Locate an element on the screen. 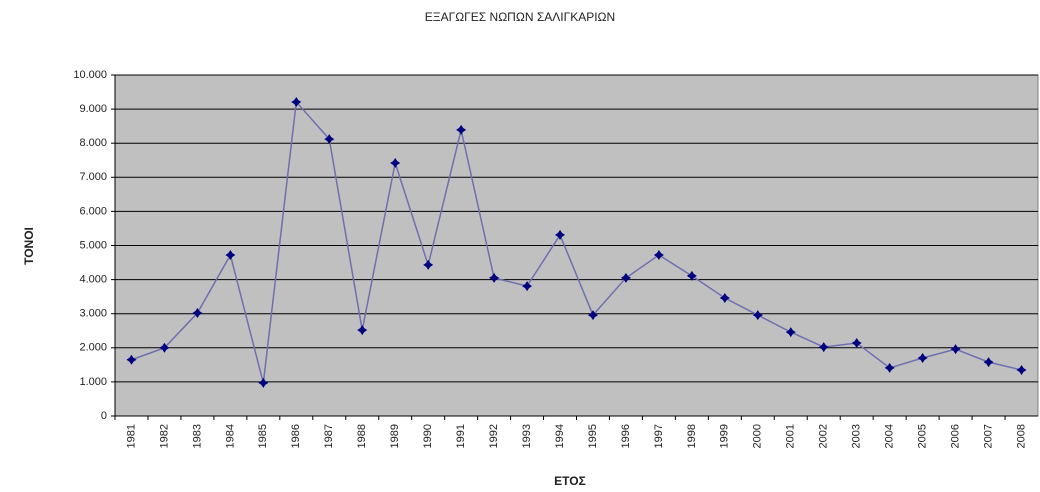  x-tick-label: 1990 is located at coordinates (428, 436).